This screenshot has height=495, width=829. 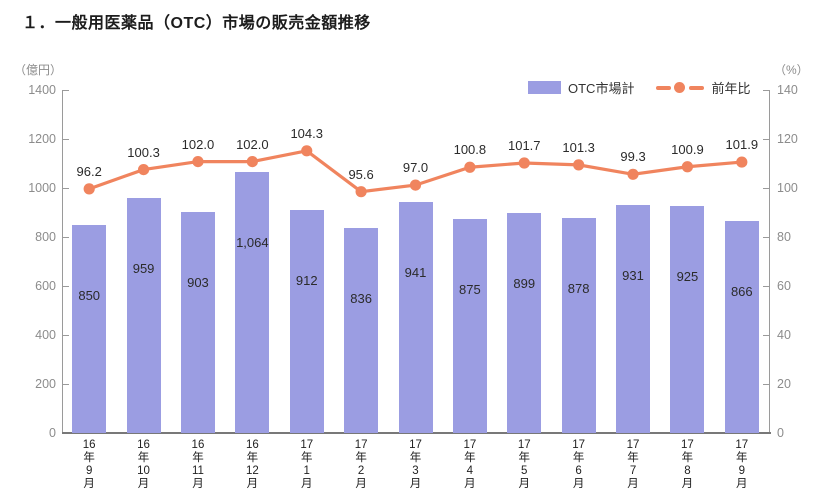 What do you see at coordinates (741, 291) in the screenshot?
I see `bar-value-label: 866` at bounding box center [741, 291].